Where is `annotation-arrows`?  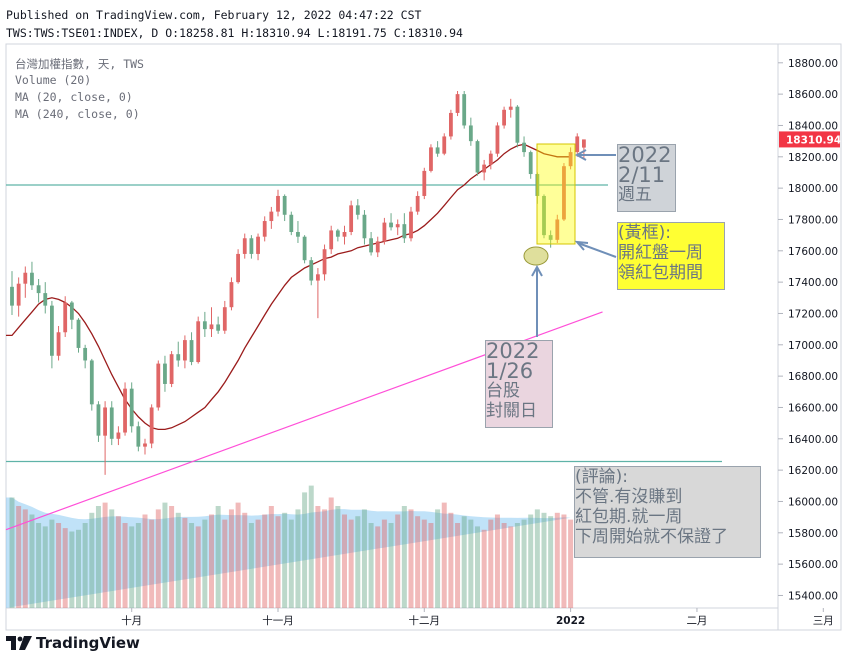
annotation-arrows is located at coordinates (574, 243).